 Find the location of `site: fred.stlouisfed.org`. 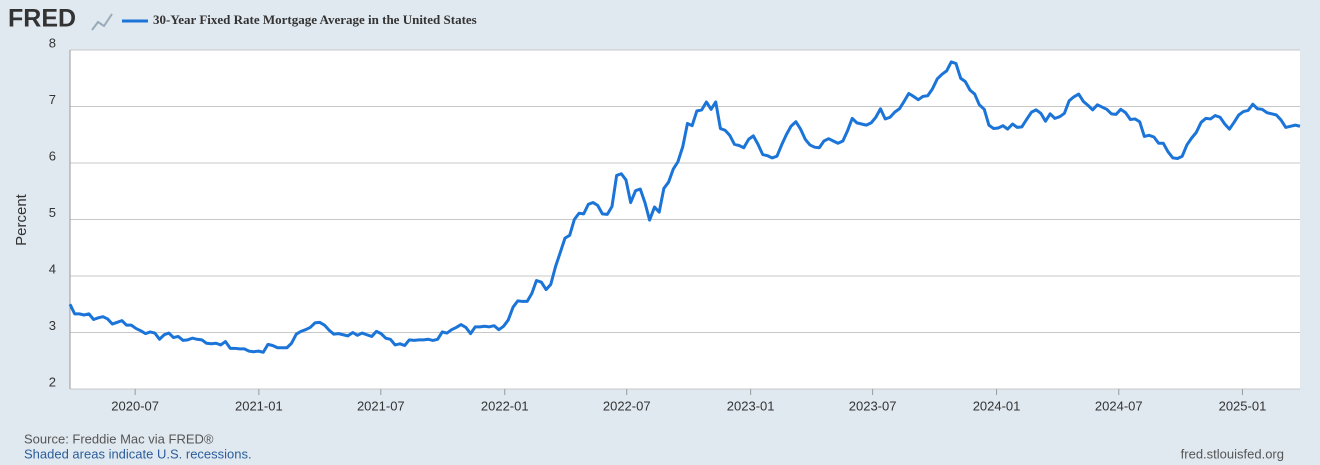

site: fred.stlouisfed.org is located at coordinates (1232, 453).